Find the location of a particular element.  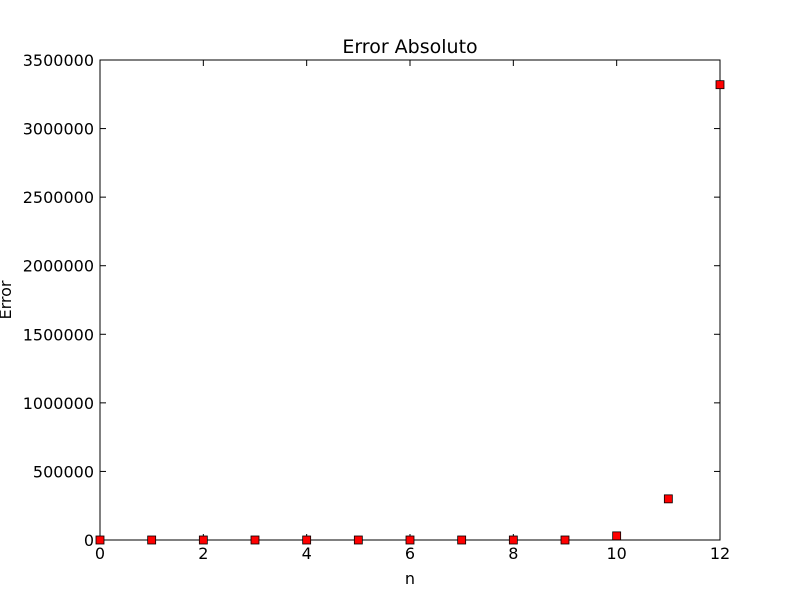

x-tick-label: 6 is located at coordinates (410, 553).